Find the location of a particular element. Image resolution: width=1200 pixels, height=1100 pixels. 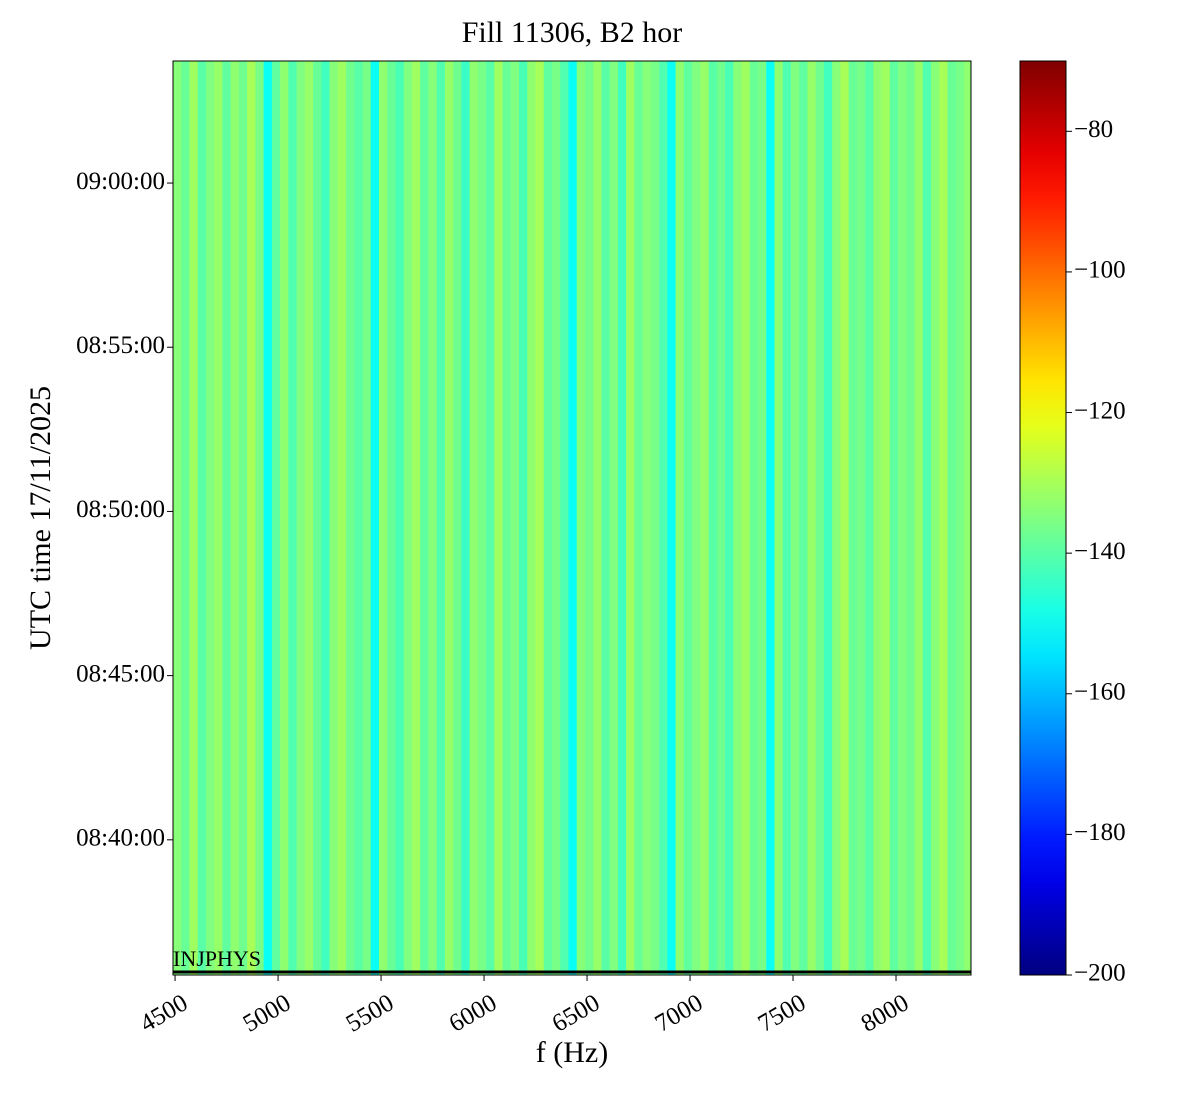

colorbar-tick-label: −100 is located at coordinates (1100, 270).